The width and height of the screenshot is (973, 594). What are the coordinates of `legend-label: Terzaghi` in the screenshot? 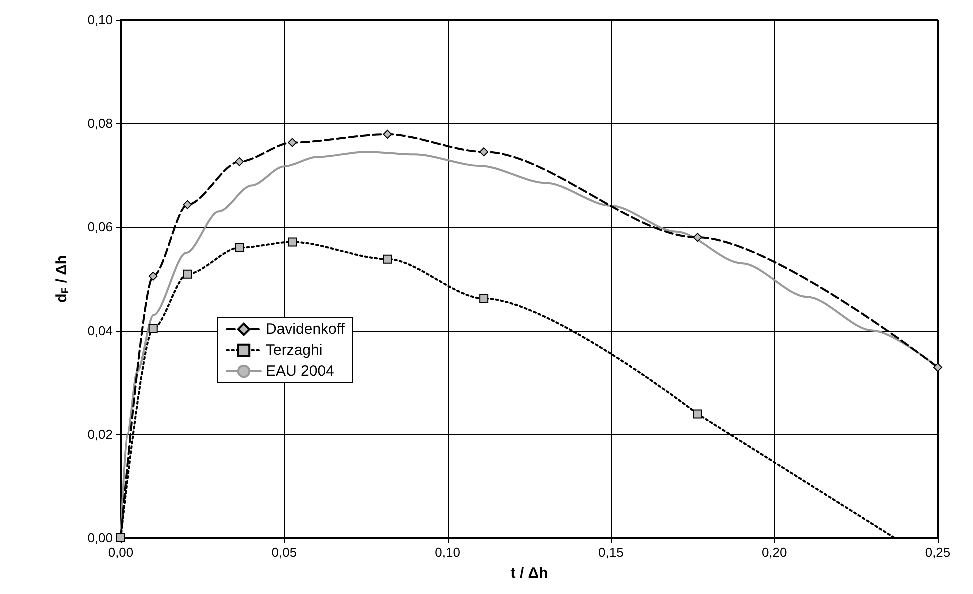 It's located at (294, 350).